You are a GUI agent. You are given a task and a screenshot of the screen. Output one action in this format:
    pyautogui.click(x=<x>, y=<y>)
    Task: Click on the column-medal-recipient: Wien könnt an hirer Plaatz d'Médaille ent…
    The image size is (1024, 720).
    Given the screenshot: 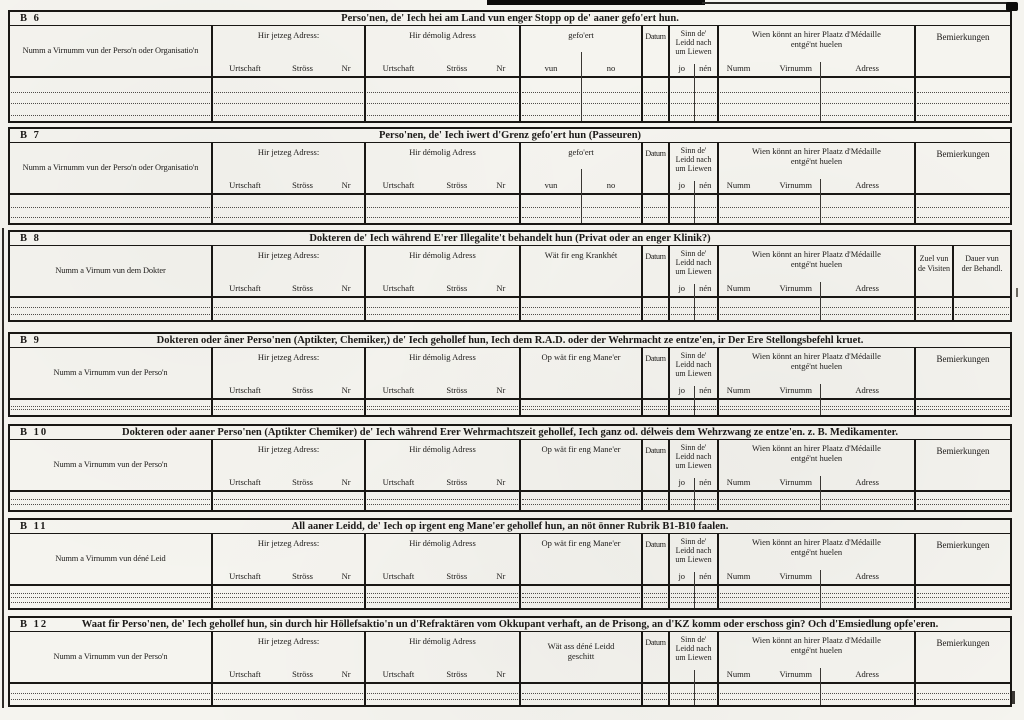 What is the action you would take?
    pyautogui.click(x=817, y=183)
    